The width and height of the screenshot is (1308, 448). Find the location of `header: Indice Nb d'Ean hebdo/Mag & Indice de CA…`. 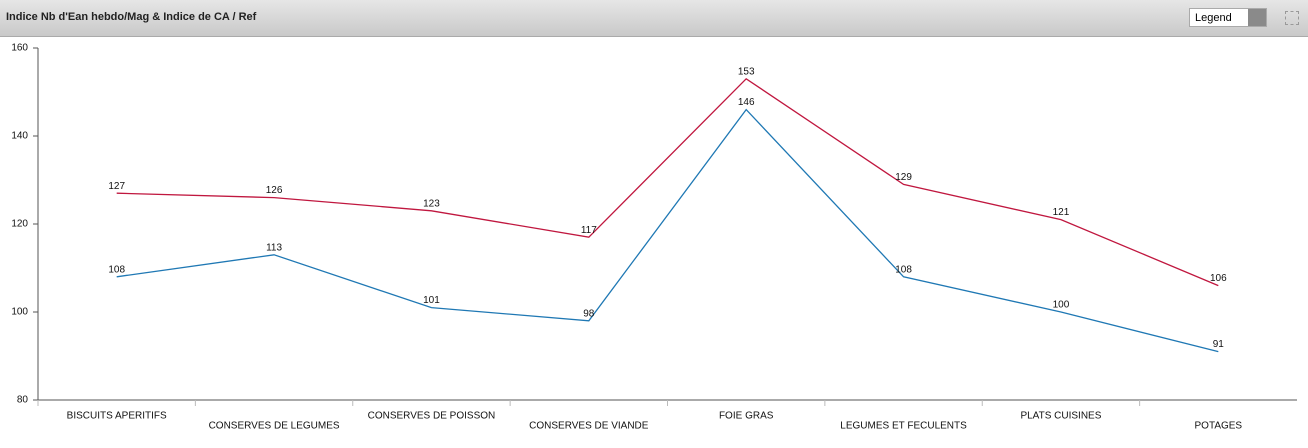

header: Indice Nb d'Ean hebdo/Mag & Indice de CA… is located at coordinates (654, 18).